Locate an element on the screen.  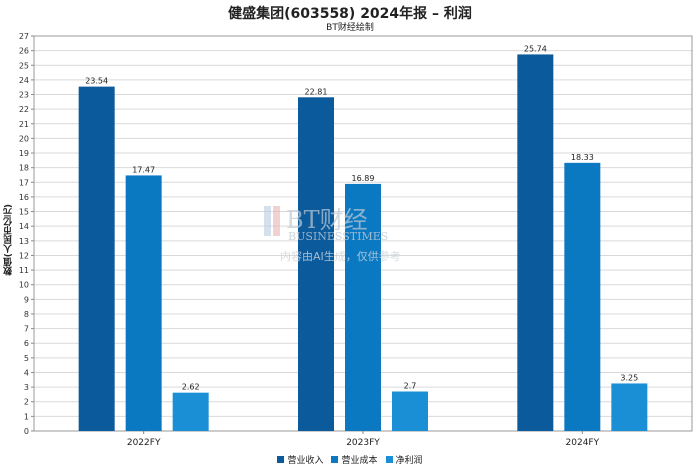
data-label: 23.54 is located at coordinates (96, 81).